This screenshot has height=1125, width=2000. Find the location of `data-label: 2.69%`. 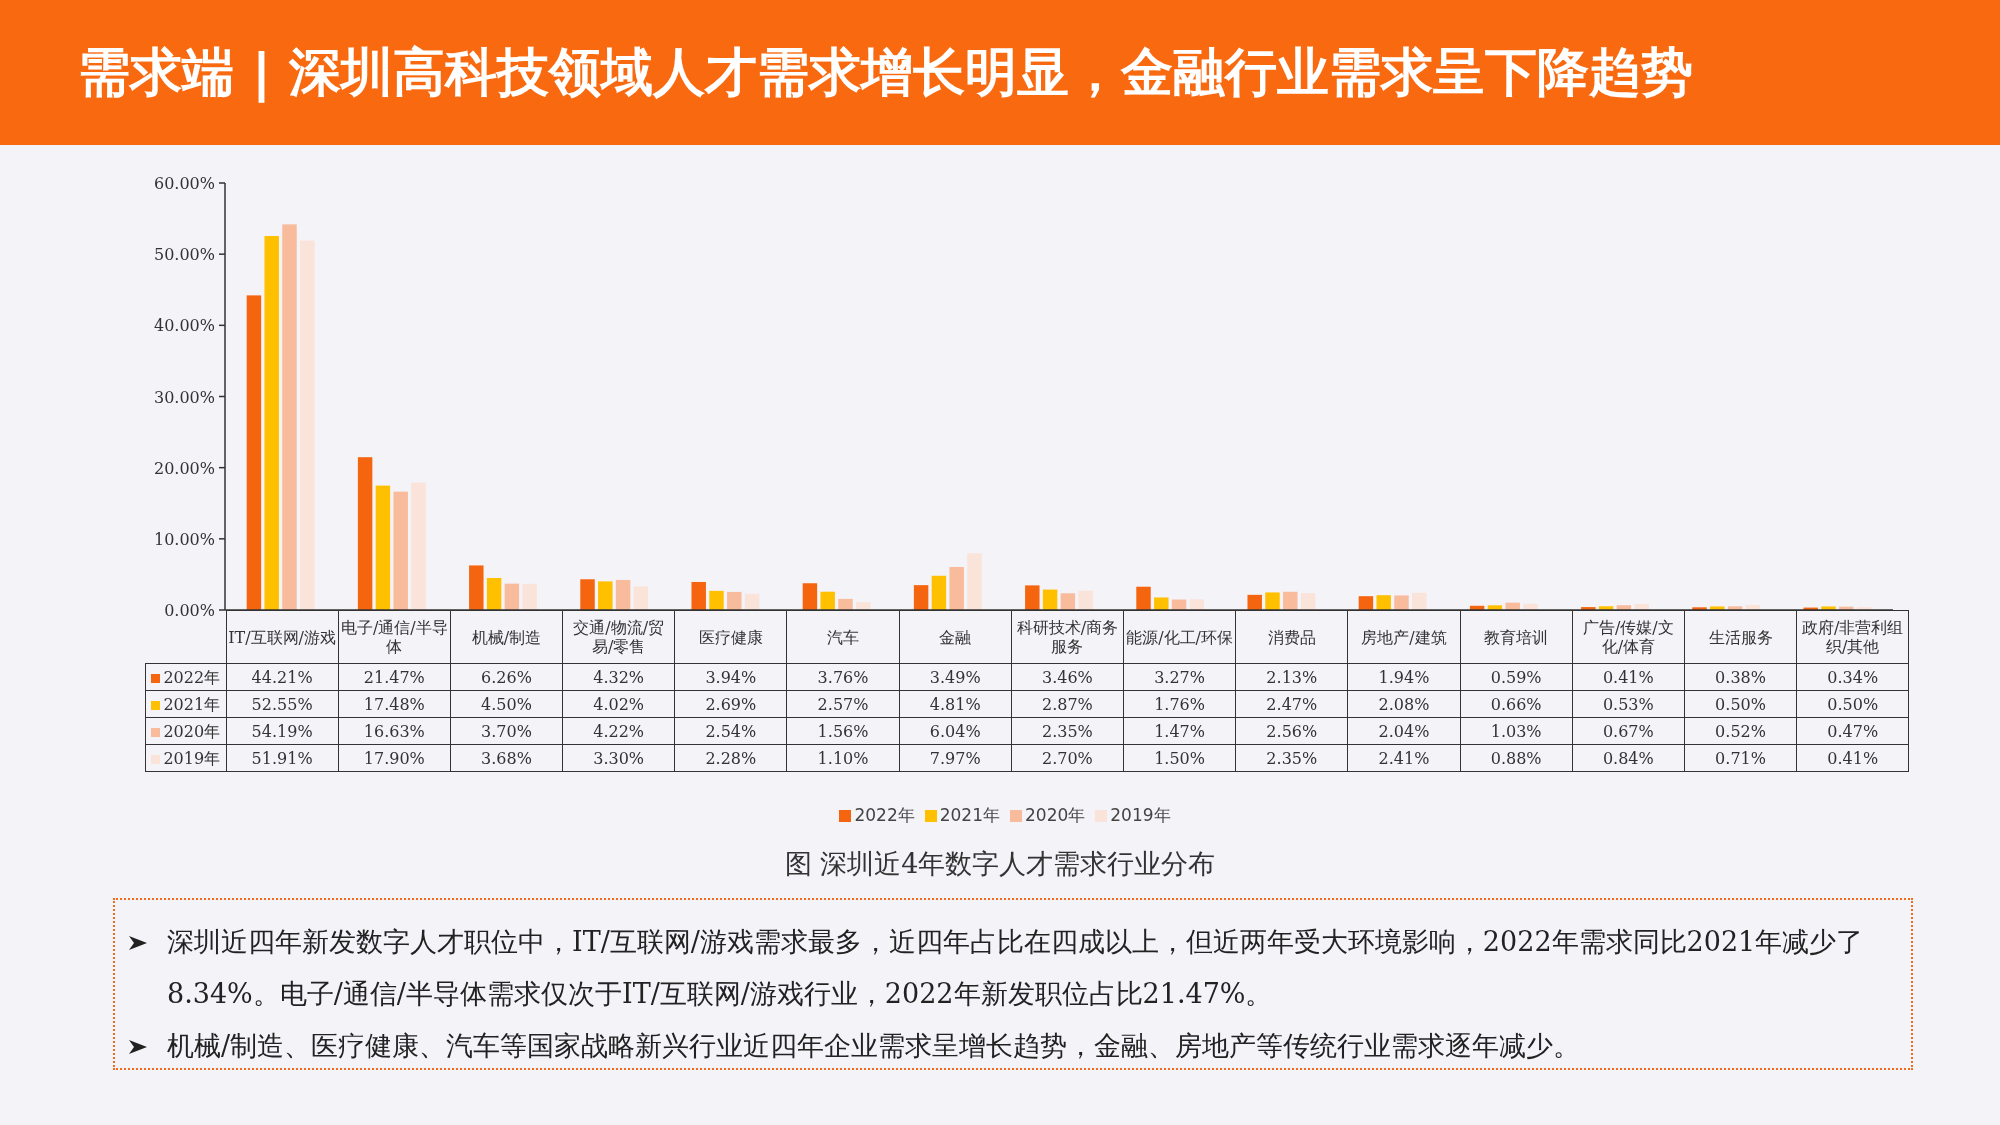

data-label: 2.69% is located at coordinates (730, 704).